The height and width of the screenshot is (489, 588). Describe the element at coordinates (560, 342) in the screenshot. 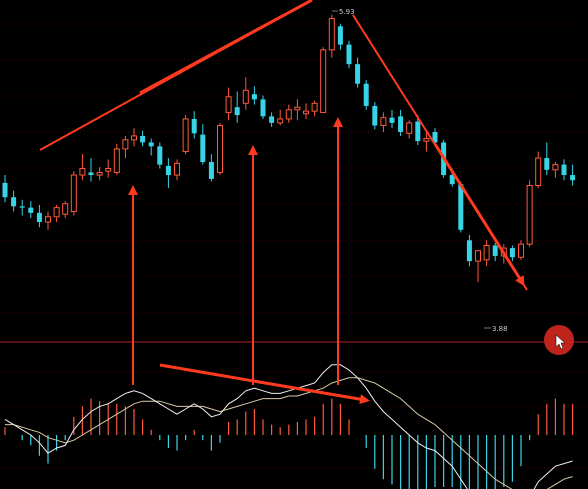

I see `cursor-icon` at that location.